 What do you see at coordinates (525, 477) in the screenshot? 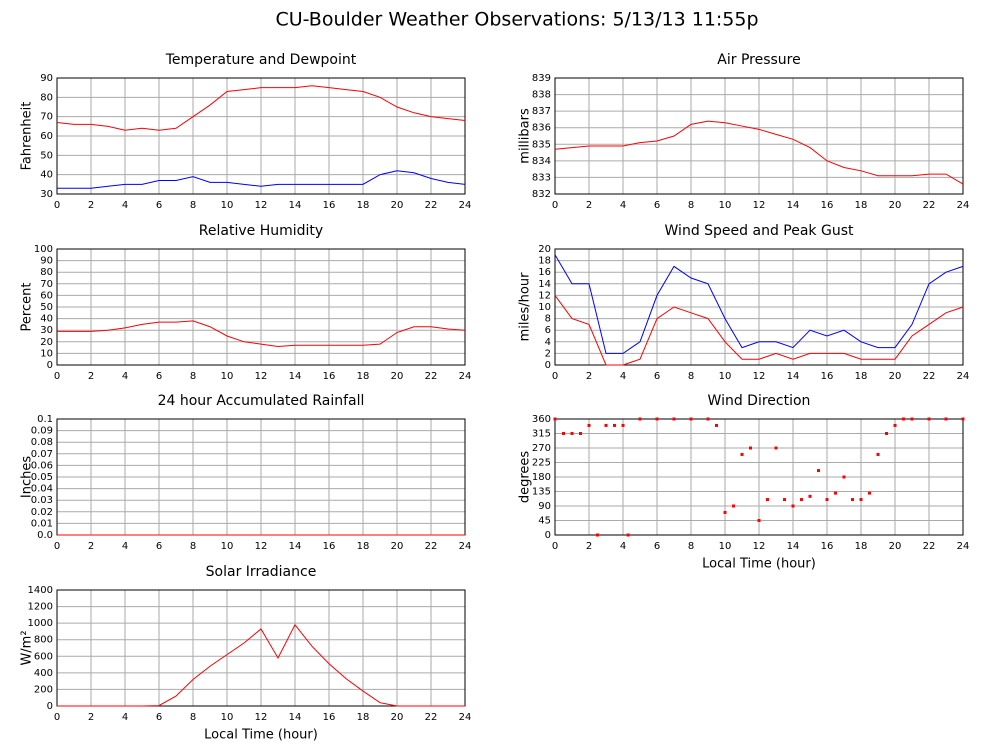
I see `y-axis-label: degrees` at bounding box center [525, 477].